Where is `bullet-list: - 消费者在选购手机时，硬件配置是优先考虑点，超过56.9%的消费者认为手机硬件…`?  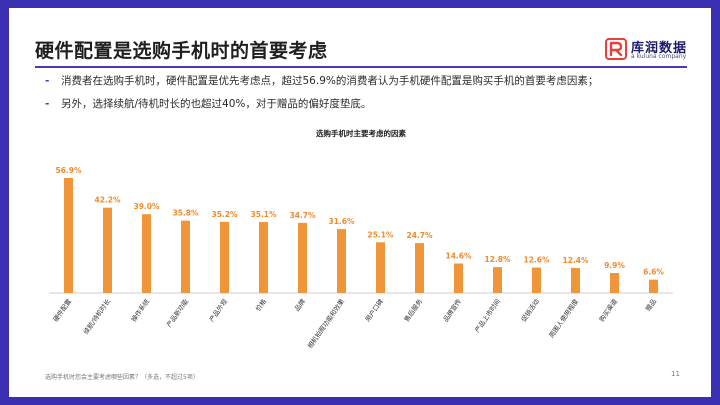
bullet-list: - 消费者在选购手机时，硬件配置是优先考虑点，超过56.9%的消费者认为手机硬件… is located at coordinates (365, 97).